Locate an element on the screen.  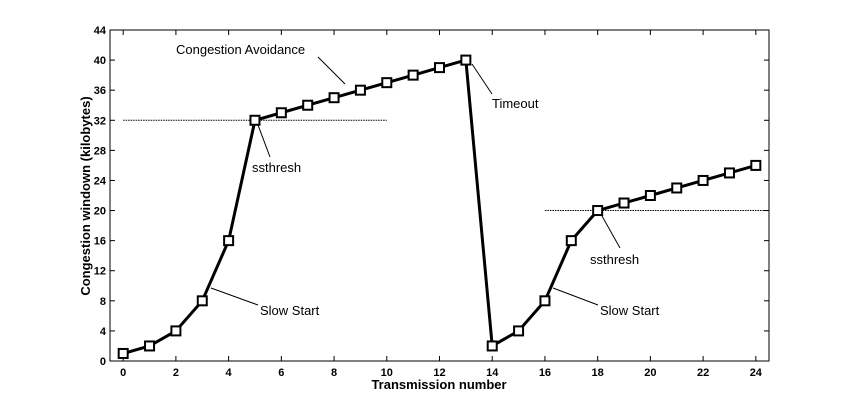
x-tick-label: 18 is located at coordinates (598, 373).